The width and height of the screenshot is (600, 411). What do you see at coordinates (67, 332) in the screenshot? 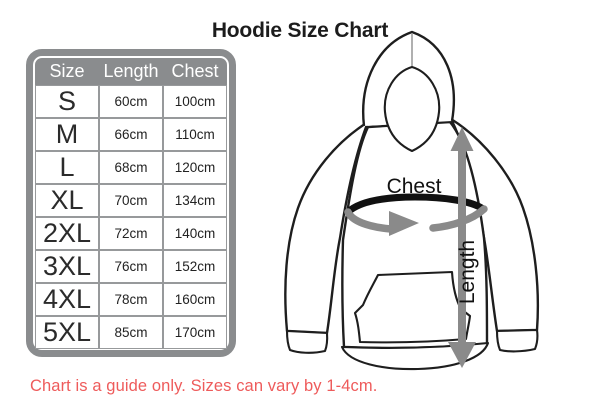
I see `size-cell: 5XL` at bounding box center [67, 332].